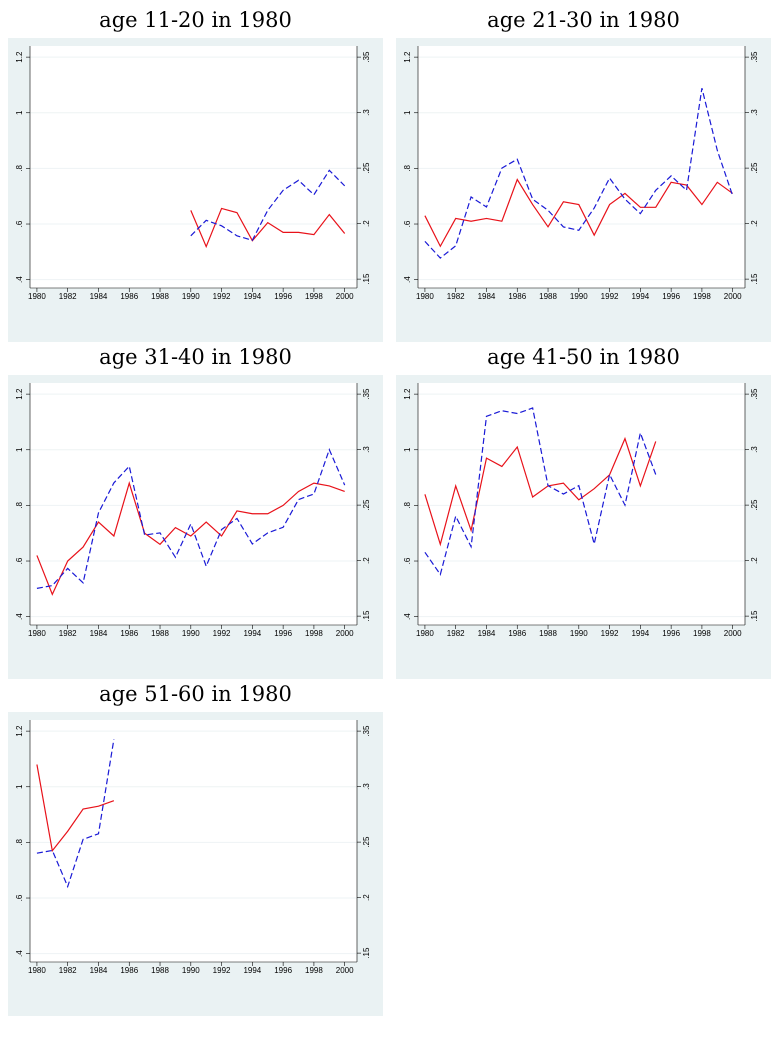 The image size is (781, 1044). Describe the element at coordinates (195, 694) in the screenshot. I see `chart-title: age 51-60 in 1980` at that location.